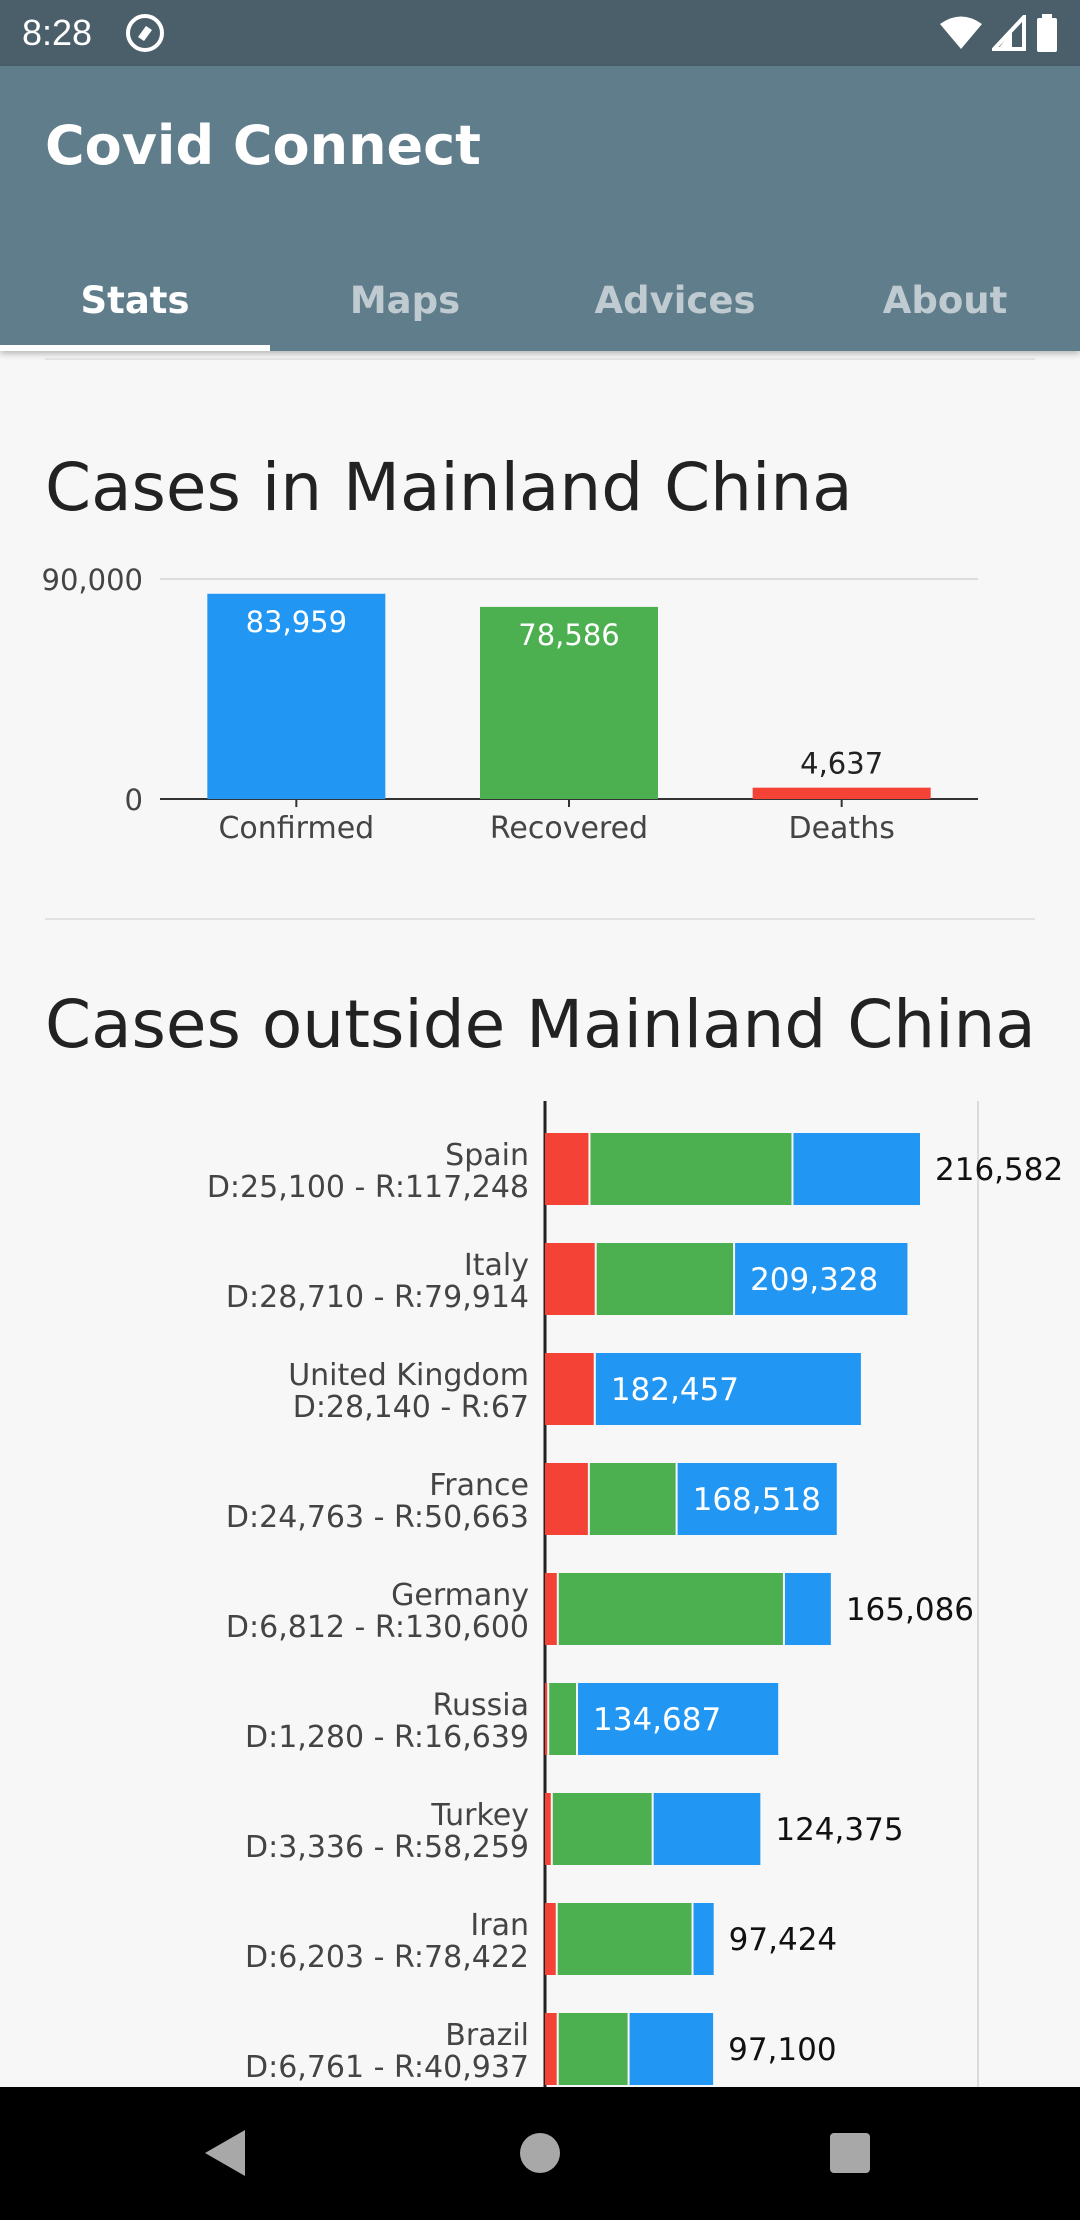 The height and width of the screenshot is (2220, 1080). Describe the element at coordinates (999, 1170) in the screenshot. I see `total-label: 216,582` at that location.